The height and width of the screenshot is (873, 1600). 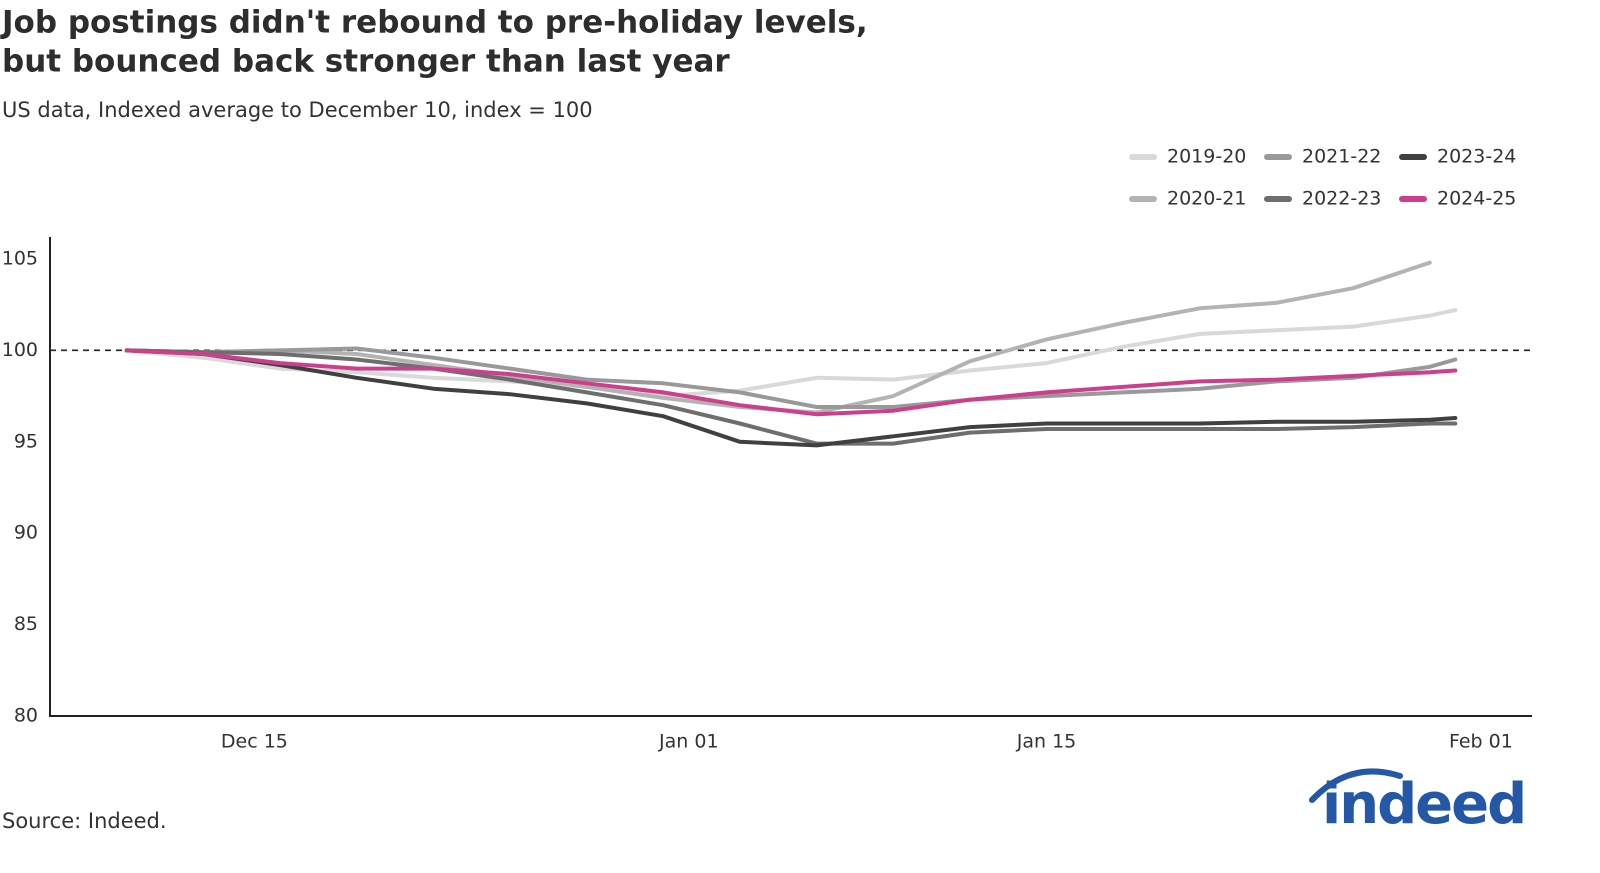 What do you see at coordinates (1046, 742) in the screenshot?
I see `x-tick-label: Jan 15` at bounding box center [1046, 742].